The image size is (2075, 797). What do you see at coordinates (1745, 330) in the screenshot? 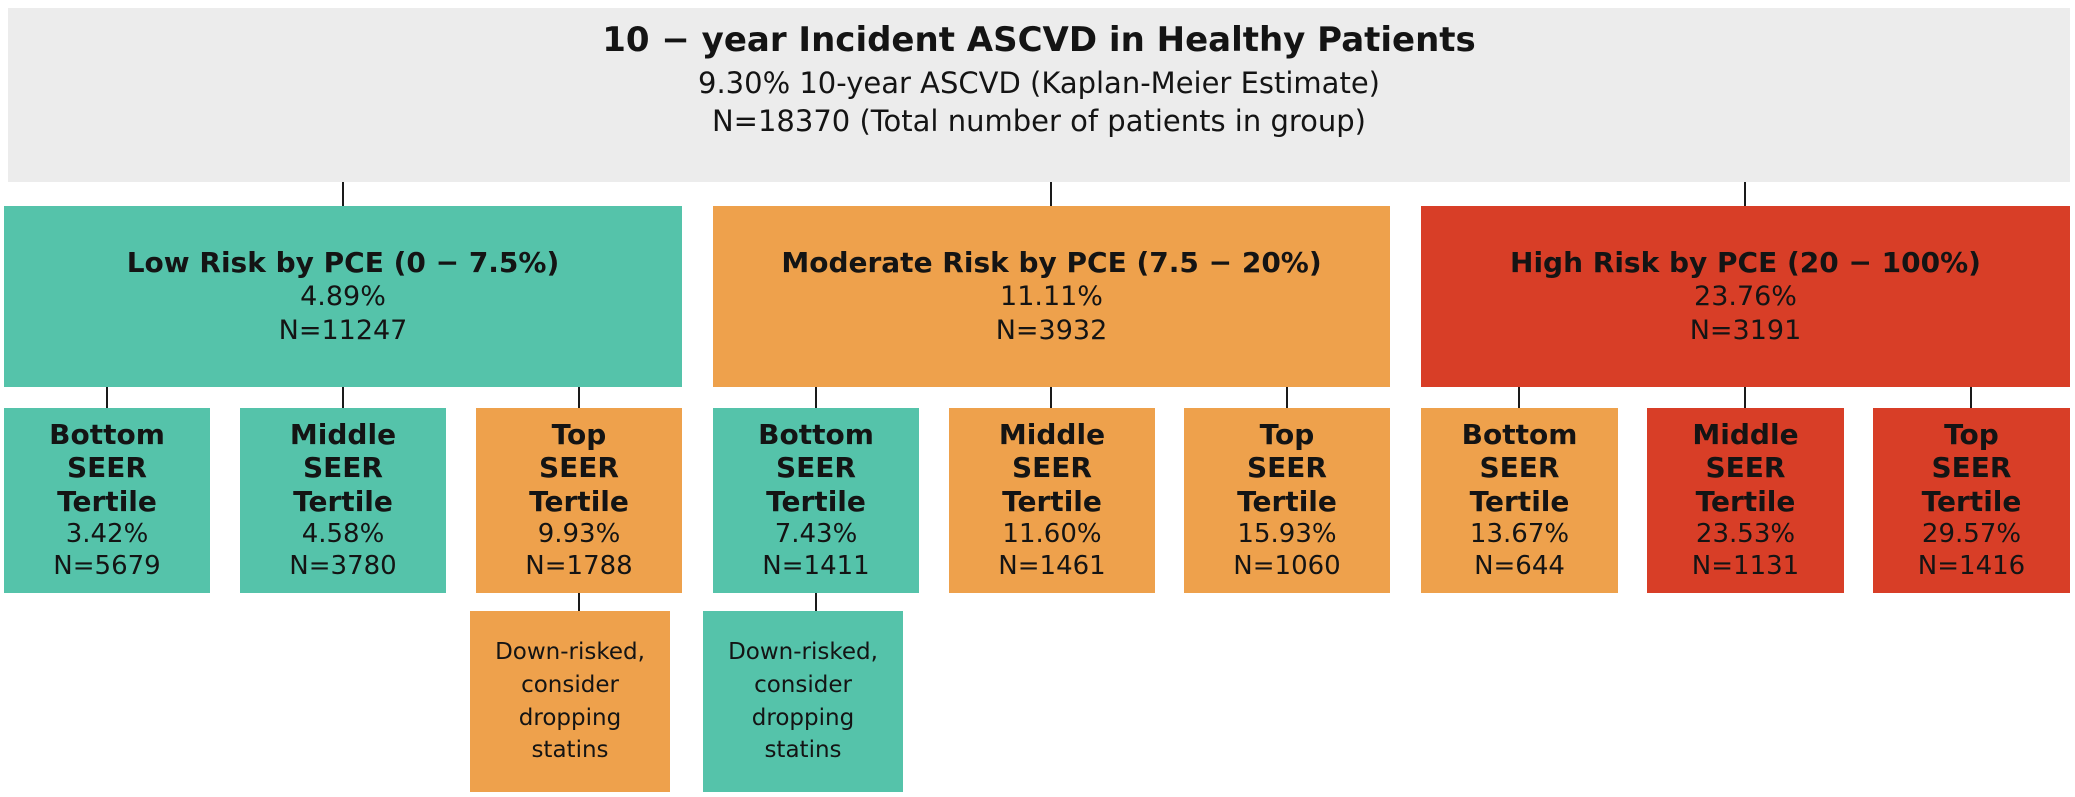
I see `group-count: N=3191` at bounding box center [1745, 330].